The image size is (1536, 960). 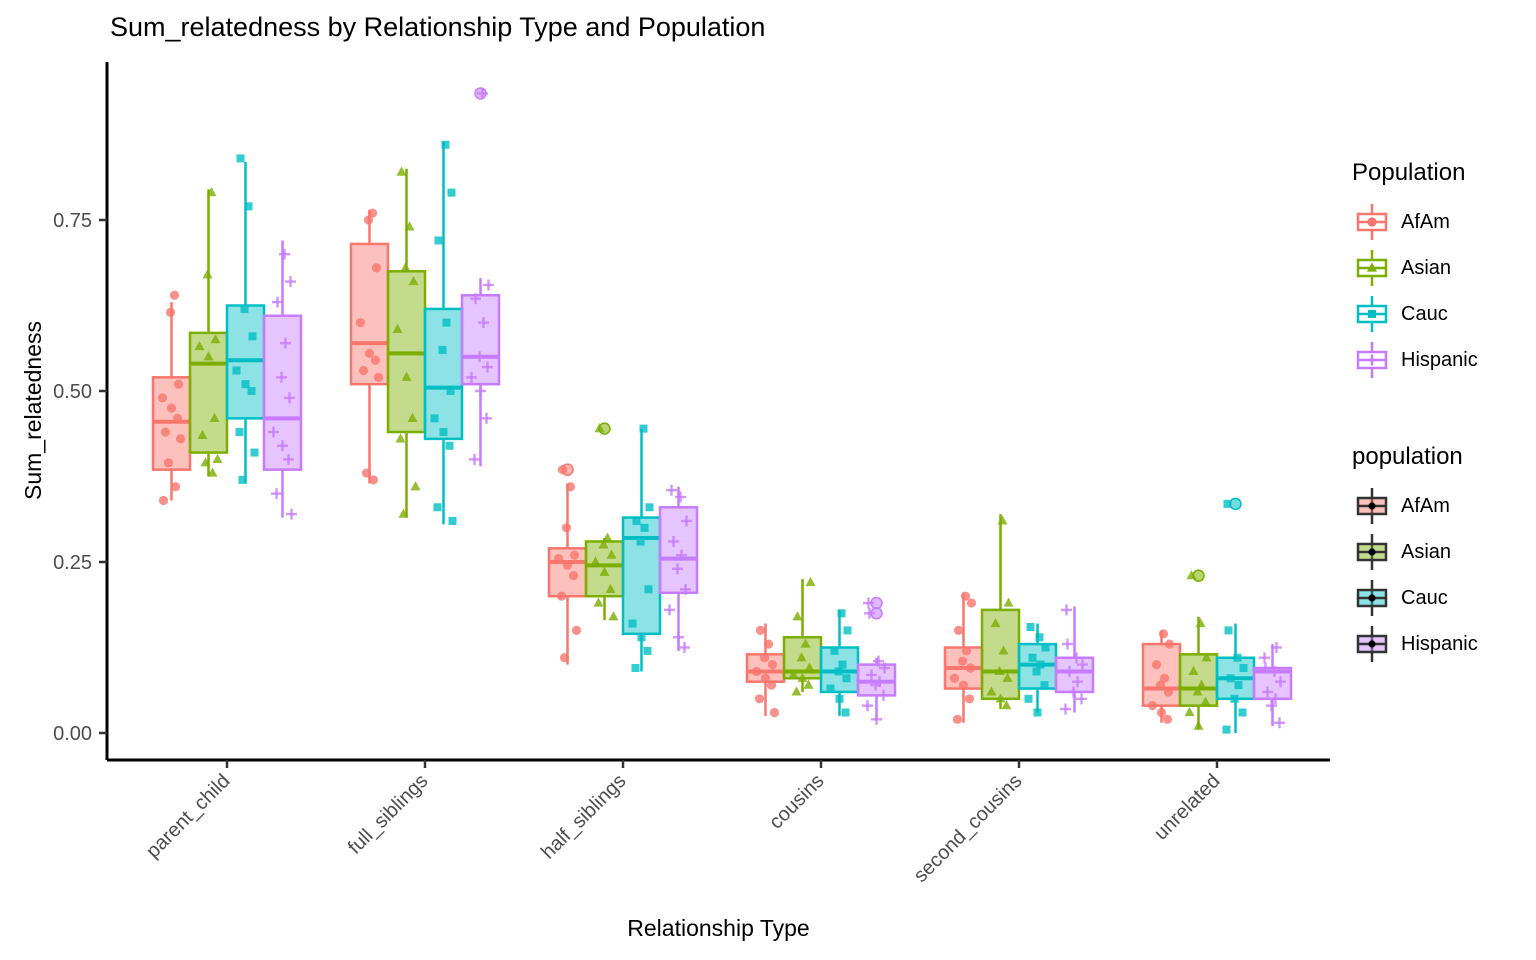 I want to click on legend-entry-cauc: Cauc, so click(x=1415, y=598).